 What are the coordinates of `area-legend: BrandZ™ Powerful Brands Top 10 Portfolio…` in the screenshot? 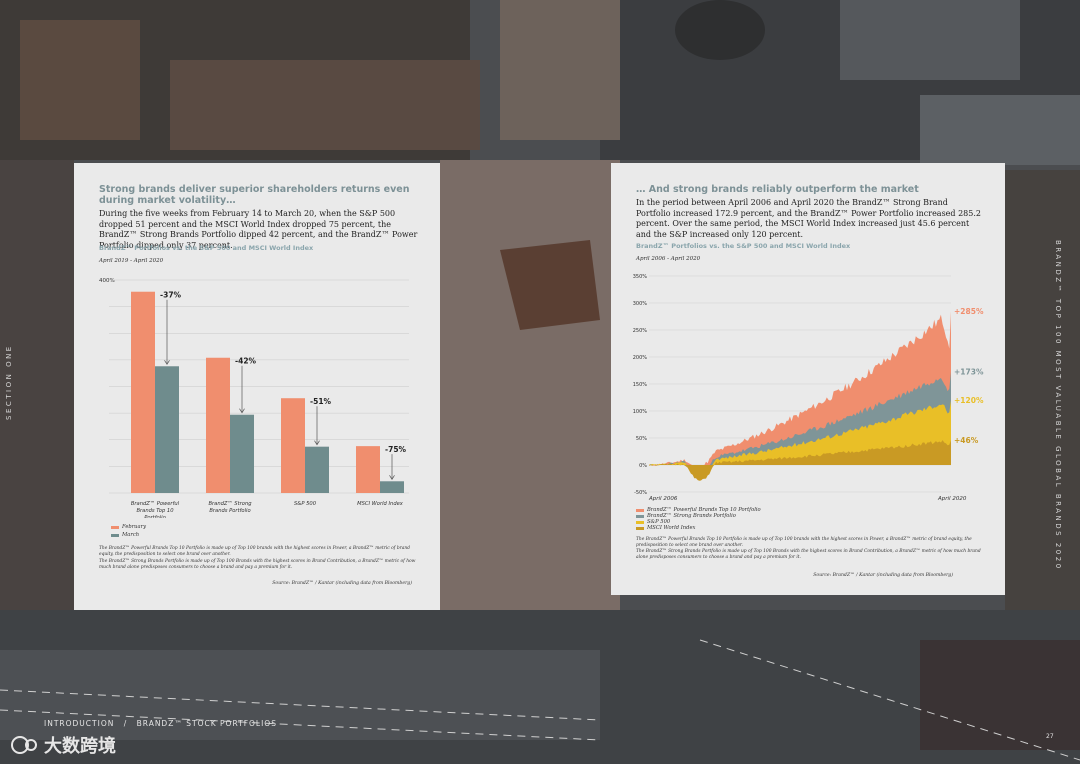 It's located at (698, 519).